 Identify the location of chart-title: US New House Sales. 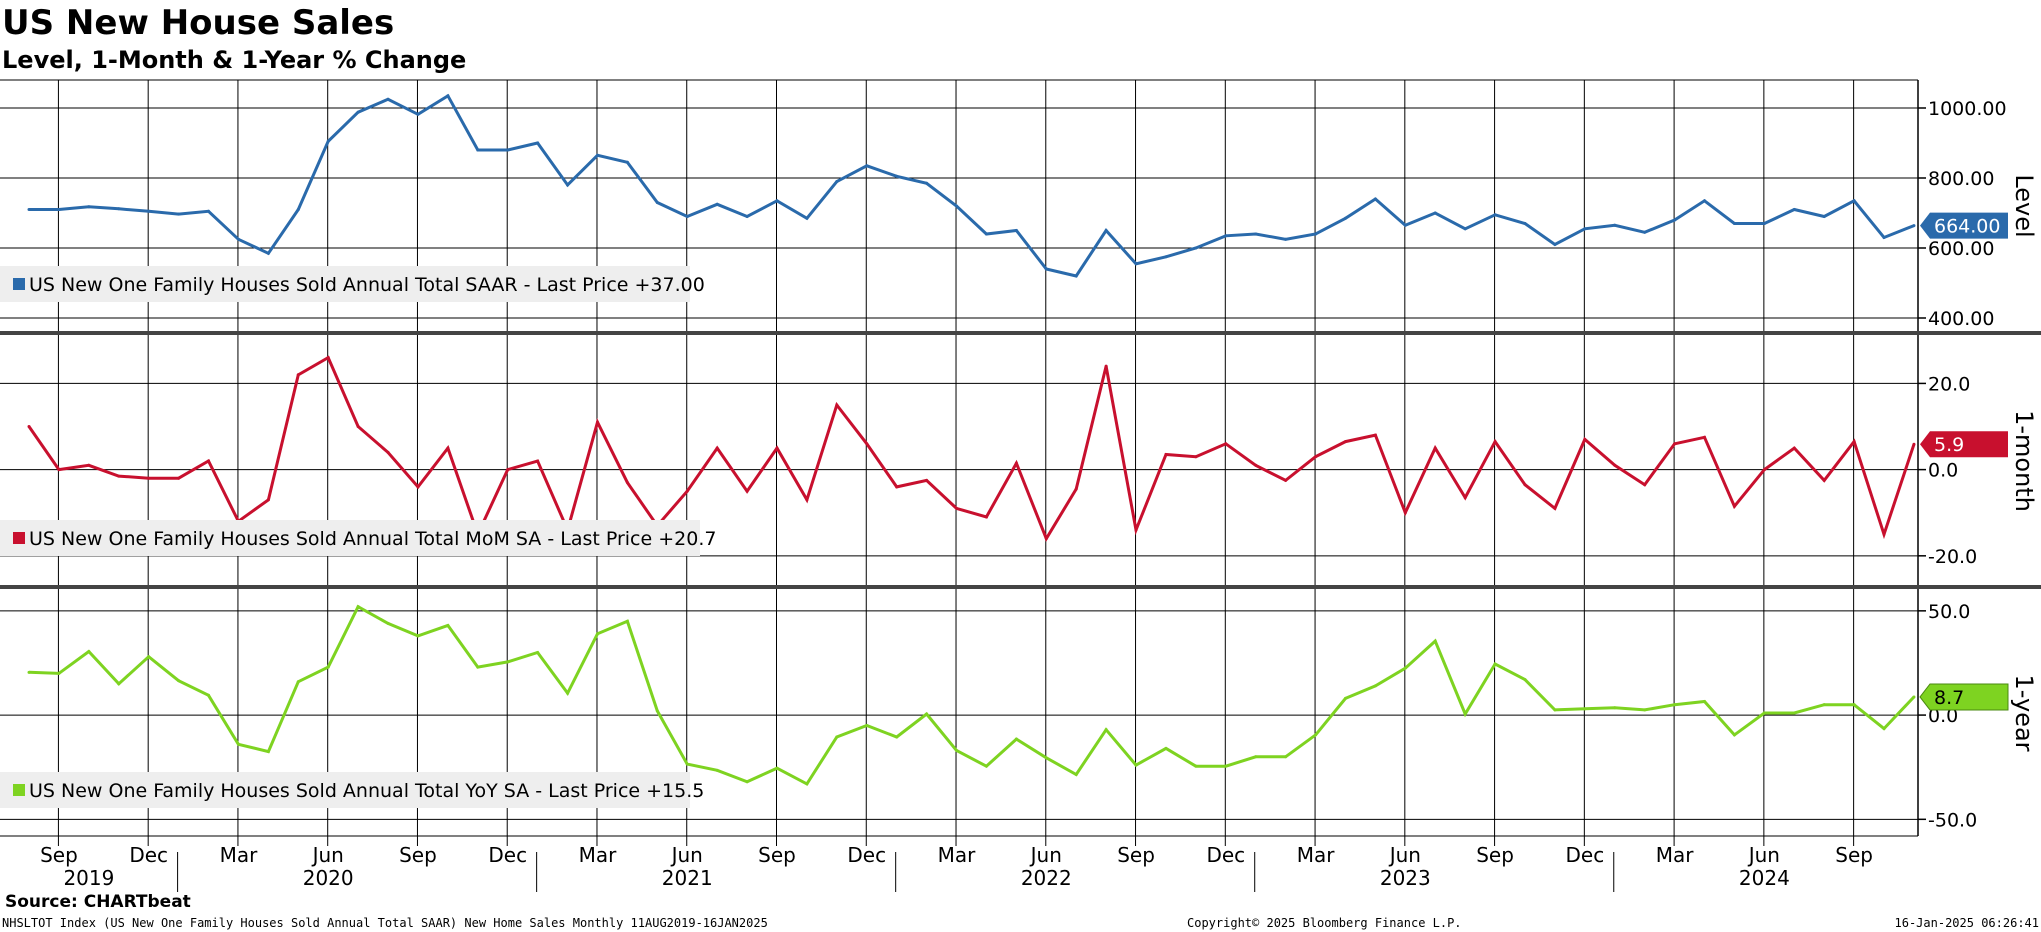
(198, 23).